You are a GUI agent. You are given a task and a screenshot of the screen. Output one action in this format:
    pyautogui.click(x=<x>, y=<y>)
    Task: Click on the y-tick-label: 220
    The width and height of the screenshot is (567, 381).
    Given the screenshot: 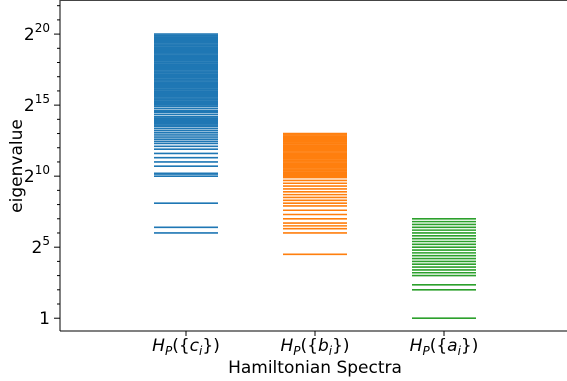 What is the action you would take?
    pyautogui.click(x=37, y=33)
    